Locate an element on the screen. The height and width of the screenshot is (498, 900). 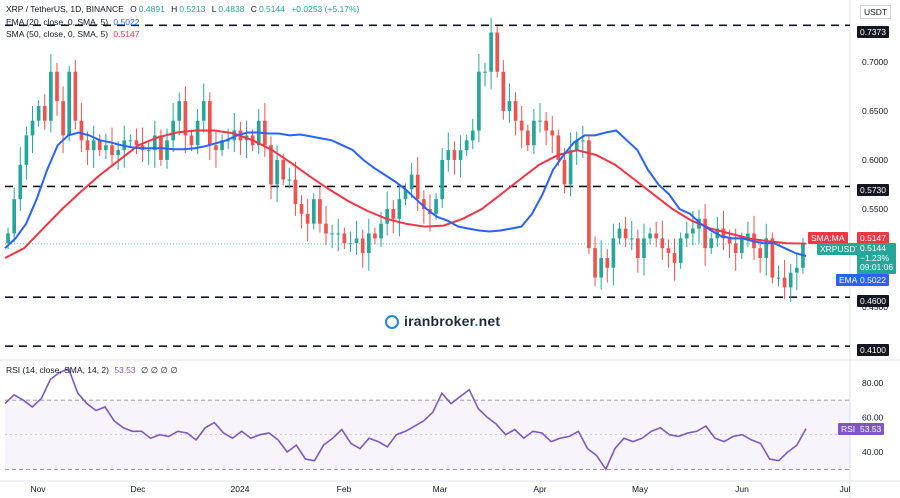
price-tick-0: 0.7000 is located at coordinates (875, 62).